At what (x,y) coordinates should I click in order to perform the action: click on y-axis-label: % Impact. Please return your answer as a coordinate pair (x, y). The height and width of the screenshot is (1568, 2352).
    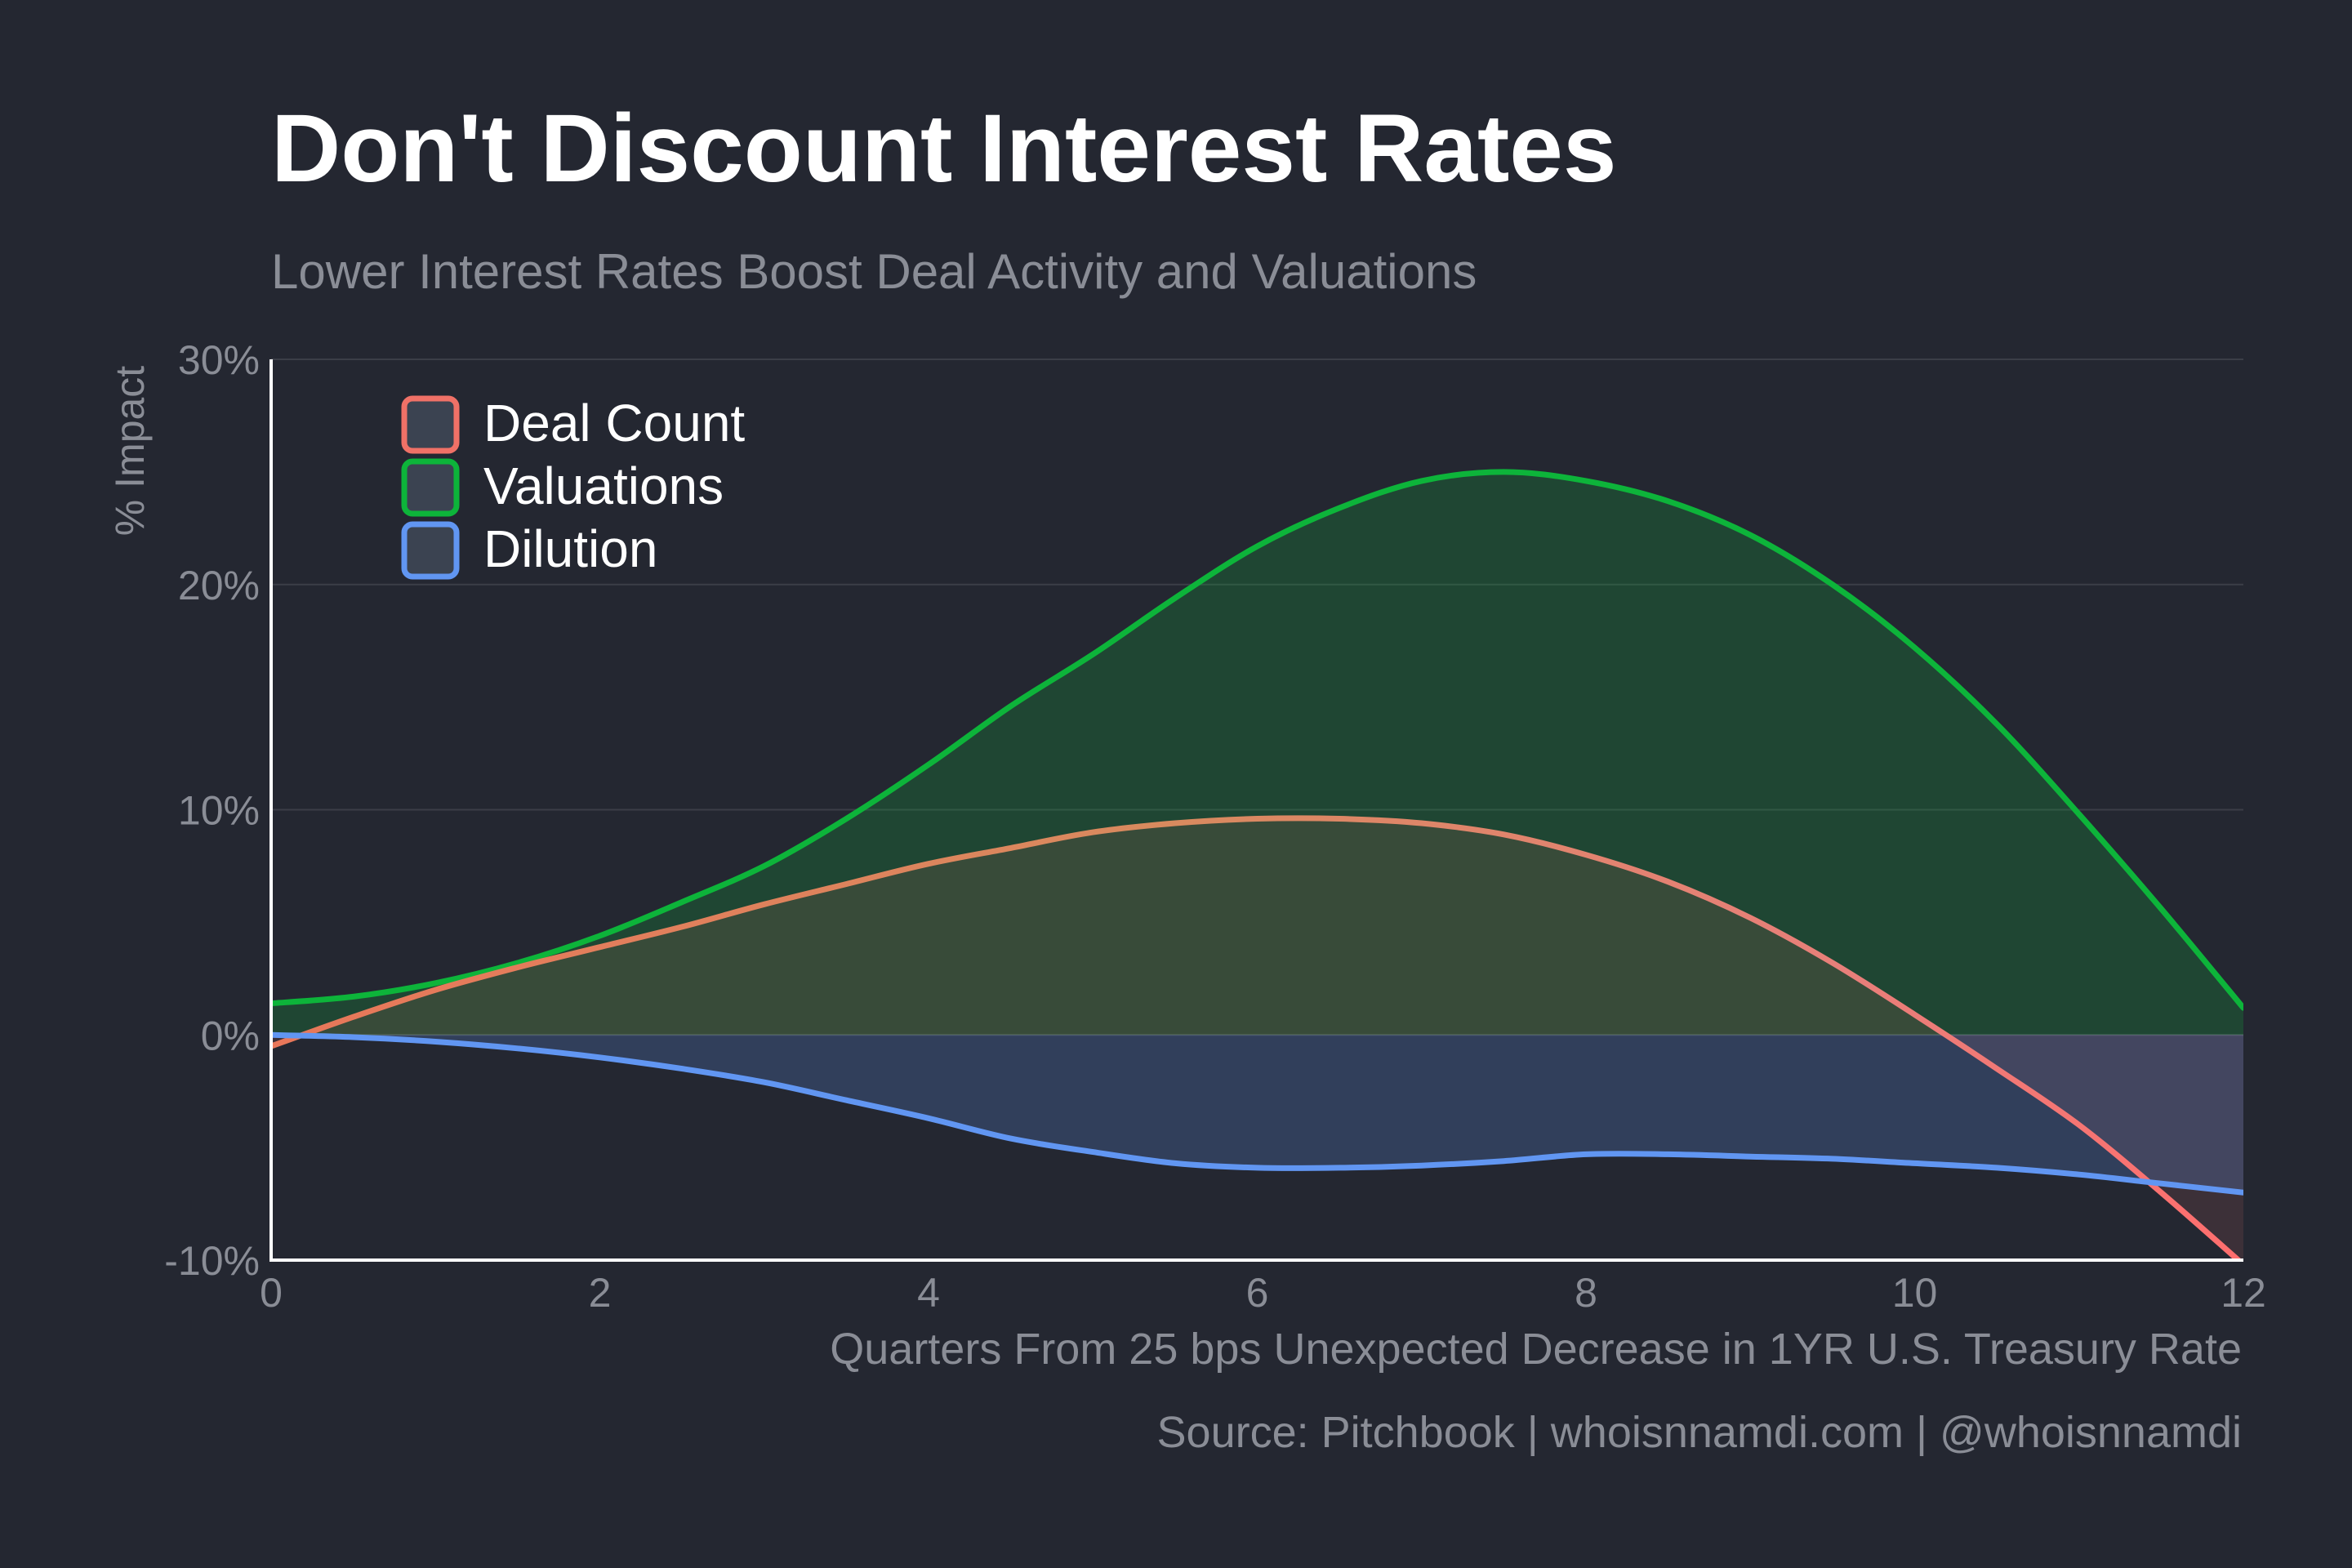
    Looking at the image, I should click on (130, 451).